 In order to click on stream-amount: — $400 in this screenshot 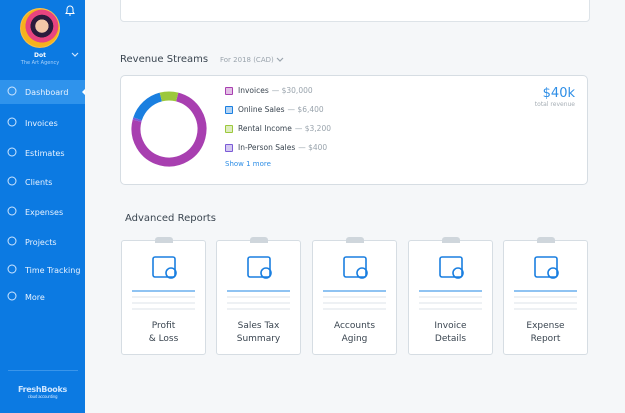, I will do `click(313, 147)`.